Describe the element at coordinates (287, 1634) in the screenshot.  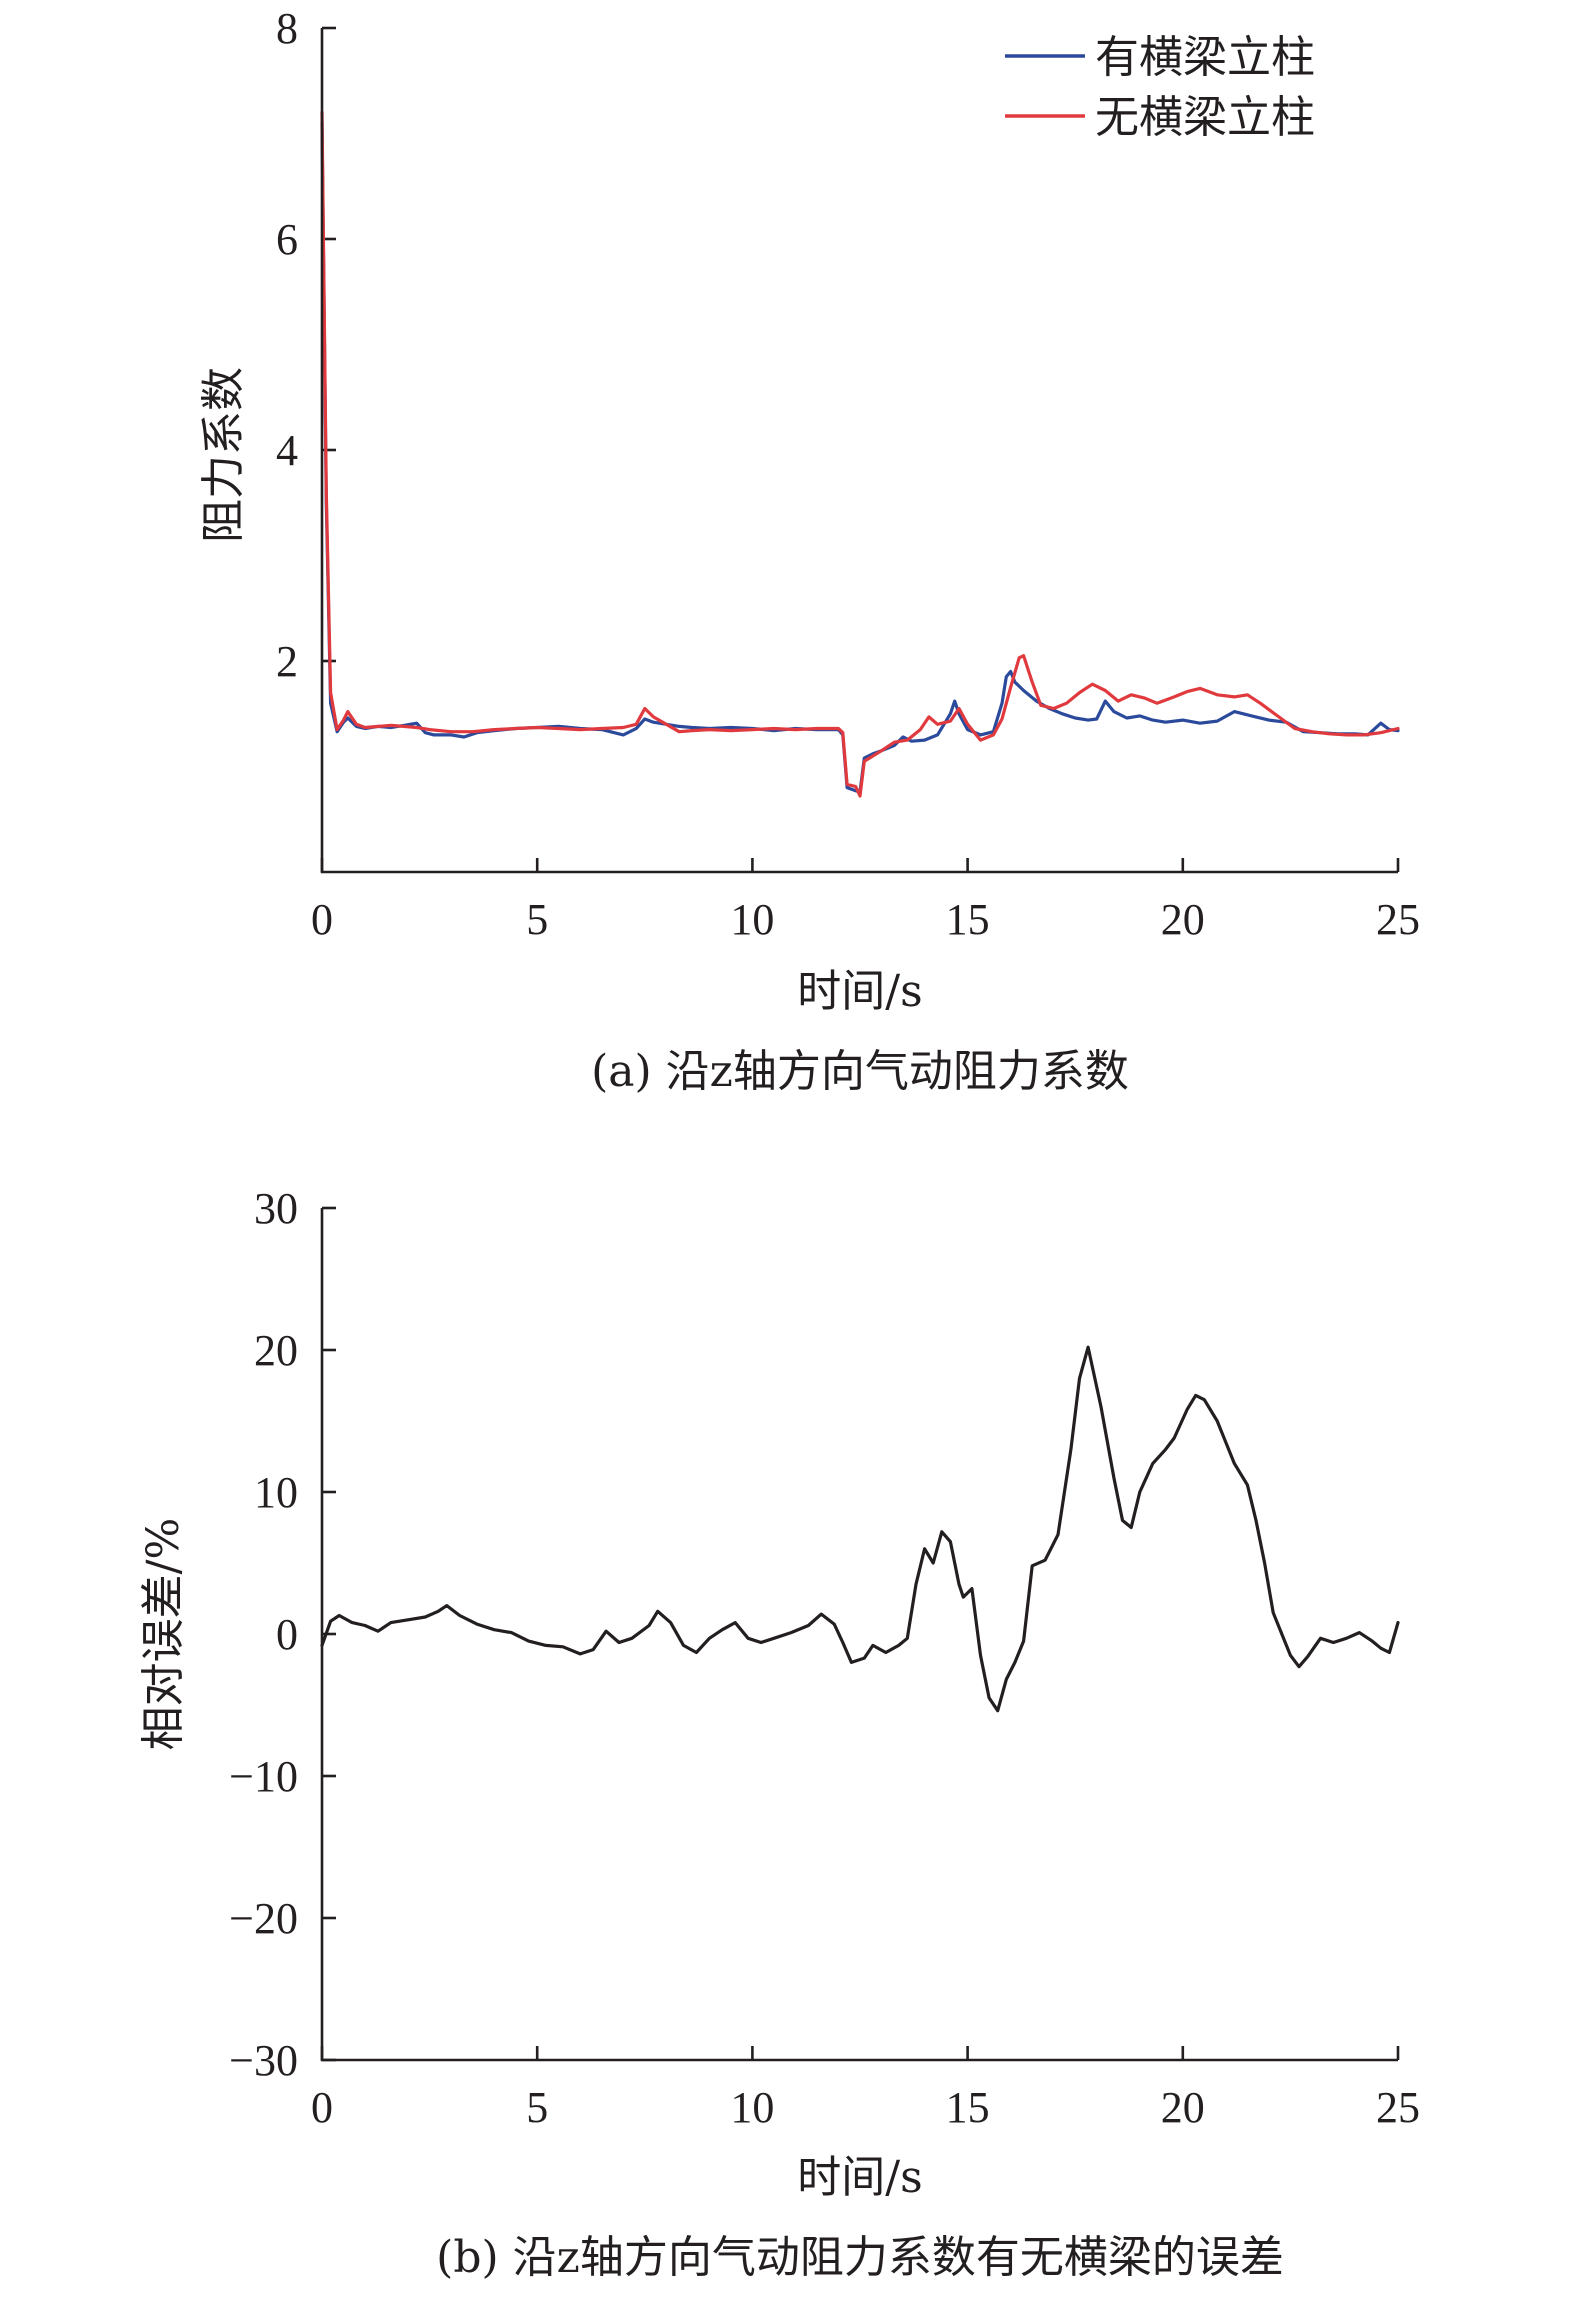
I see `y-tick-label-b-3: 0` at that location.